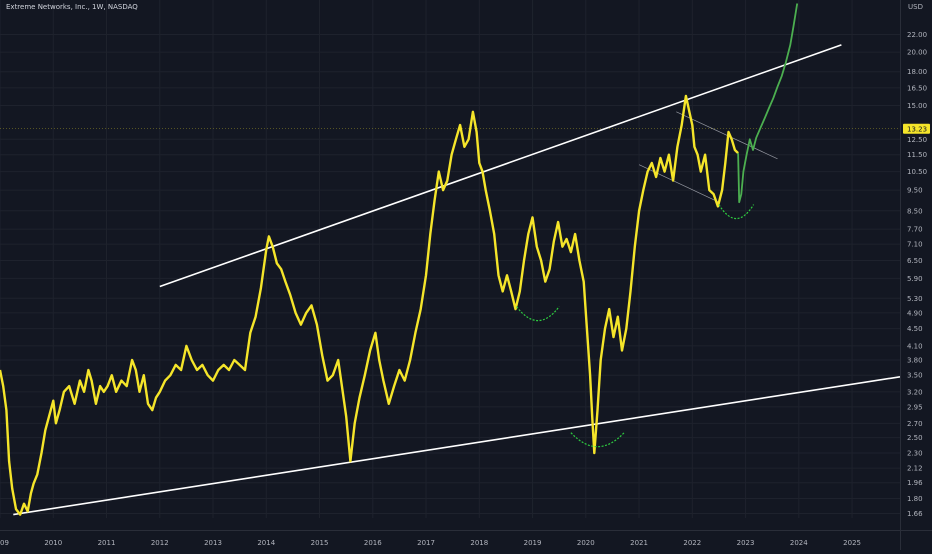  Describe the element at coordinates (915, 279) in the screenshot. I see `y-tick-label: 5.90` at that location.